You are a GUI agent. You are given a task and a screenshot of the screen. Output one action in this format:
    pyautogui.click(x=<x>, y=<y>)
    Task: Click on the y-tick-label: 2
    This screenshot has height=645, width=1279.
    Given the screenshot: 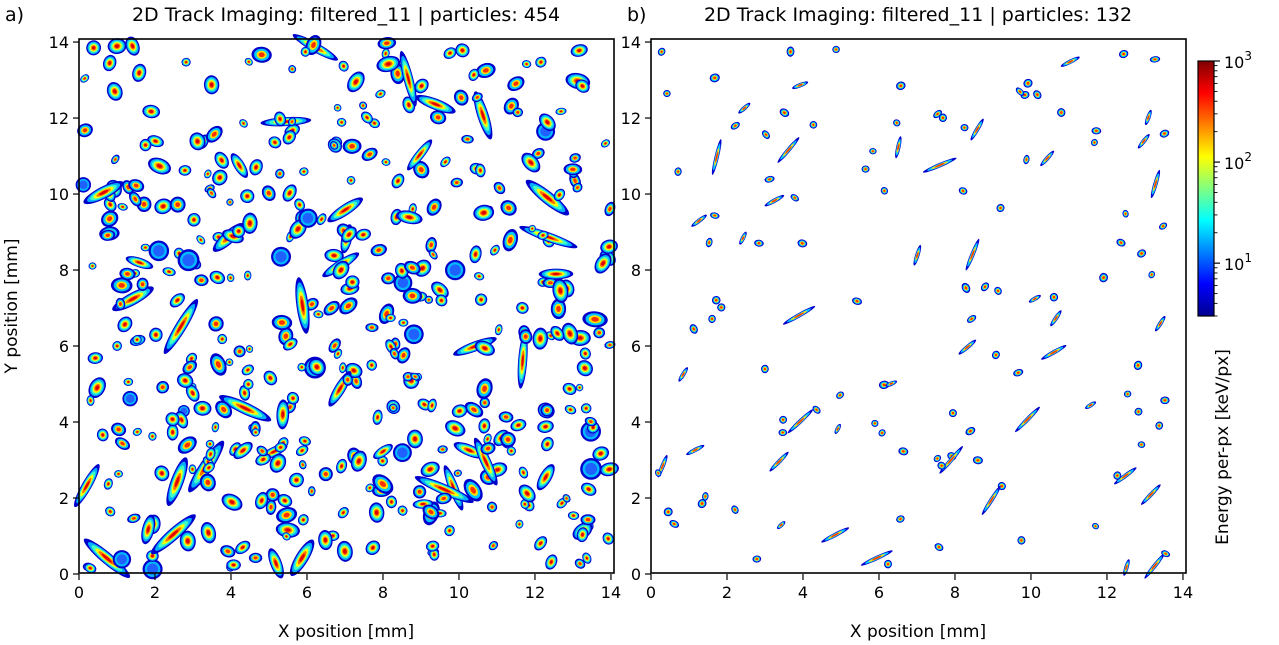 What is the action you would take?
    pyautogui.click(x=636, y=498)
    